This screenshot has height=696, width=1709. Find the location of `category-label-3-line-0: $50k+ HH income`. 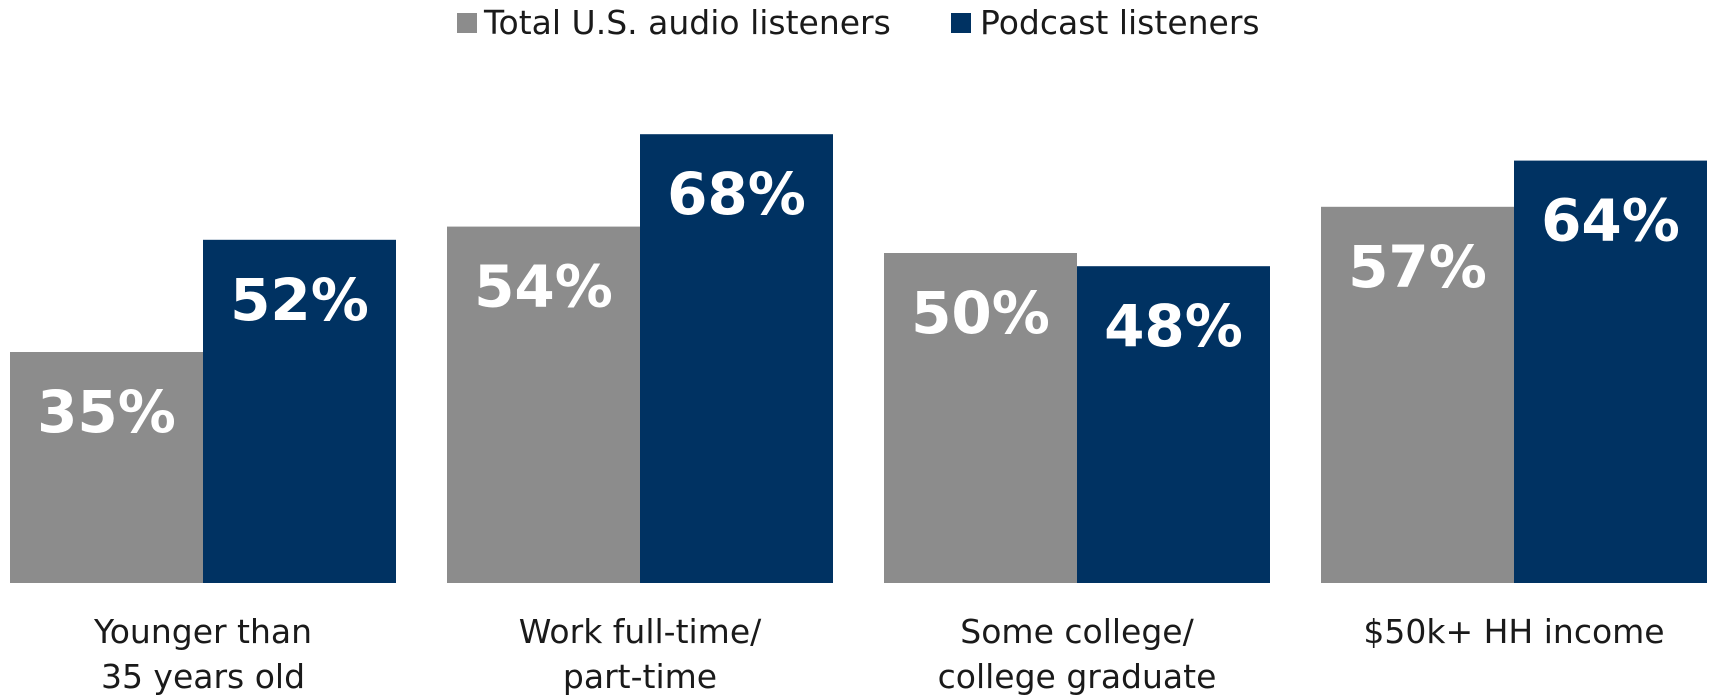

category-label-3-line-0: $50k+ HH income is located at coordinates (1513, 631).